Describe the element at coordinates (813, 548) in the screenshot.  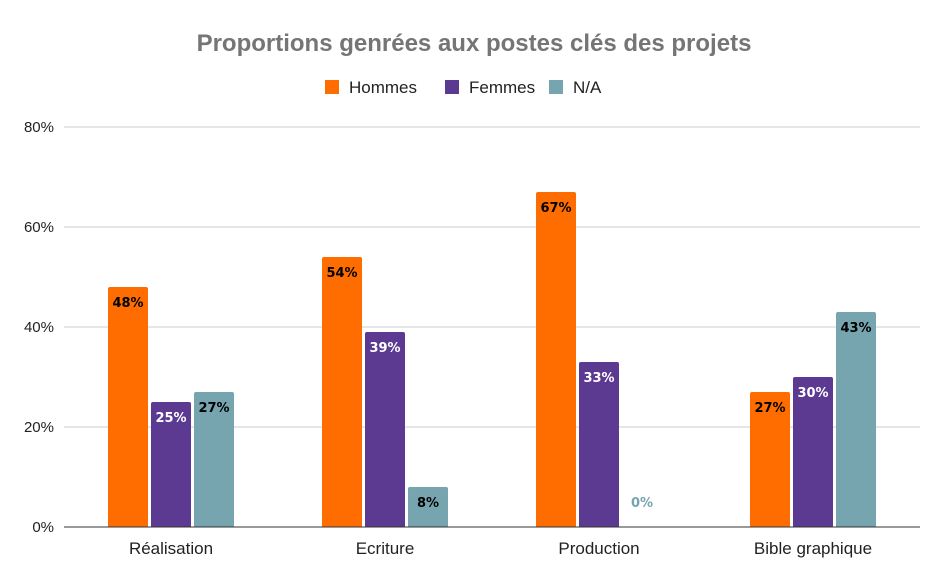
I see `x-tick-label: Bible graphique` at that location.